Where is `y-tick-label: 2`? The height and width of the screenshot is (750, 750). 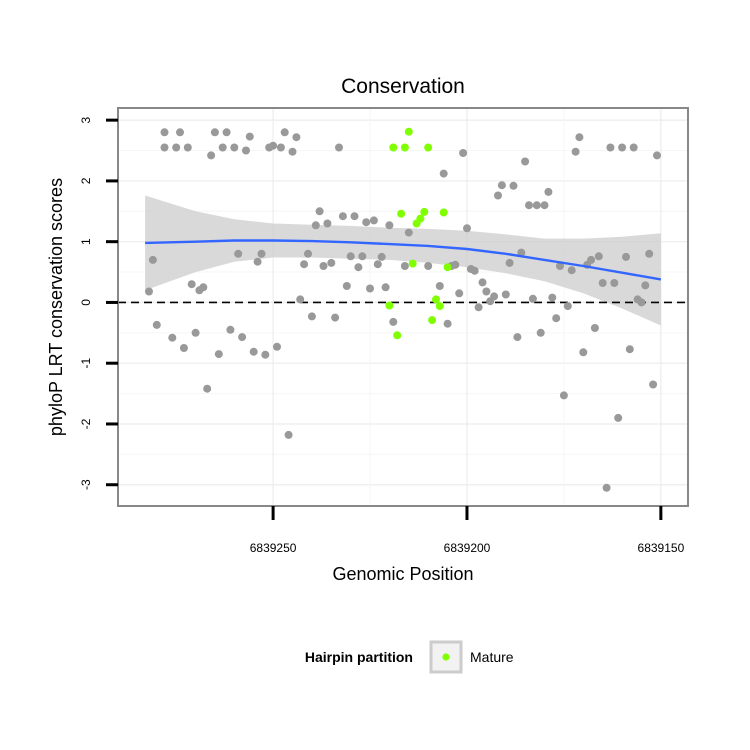
y-tick-label: 2 is located at coordinates (86, 180).